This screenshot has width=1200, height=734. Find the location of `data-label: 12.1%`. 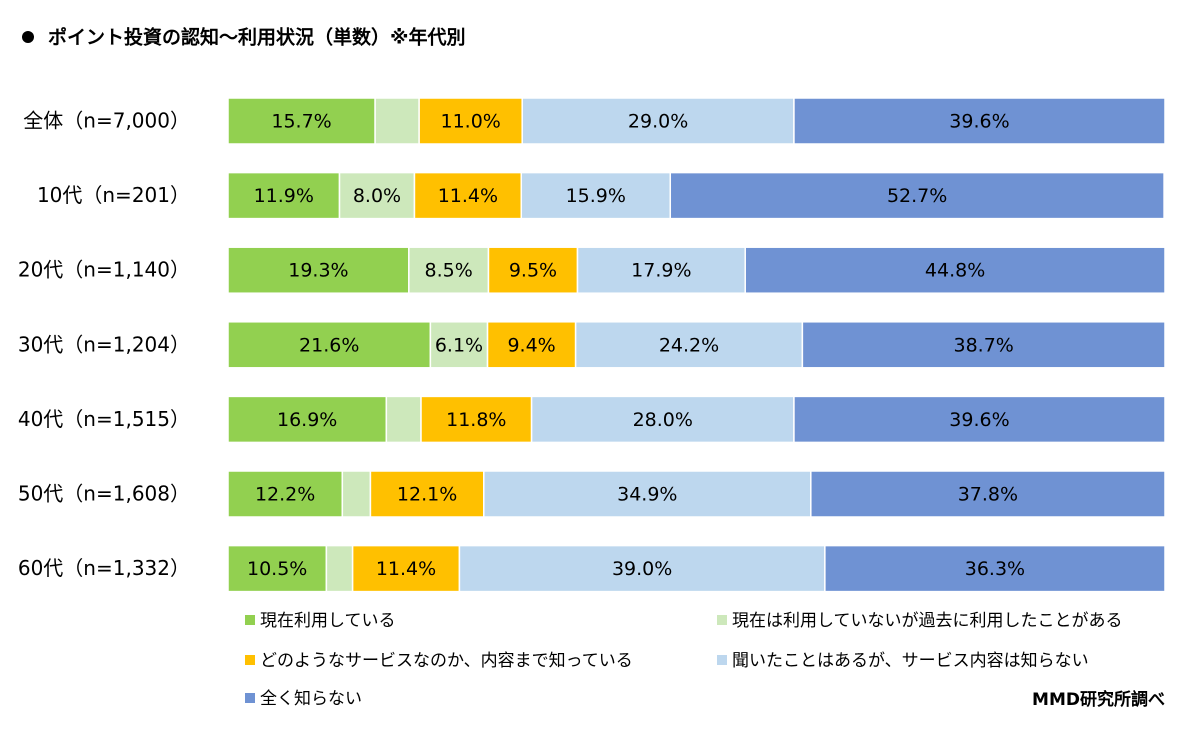

data-label: 12.1% is located at coordinates (427, 495).